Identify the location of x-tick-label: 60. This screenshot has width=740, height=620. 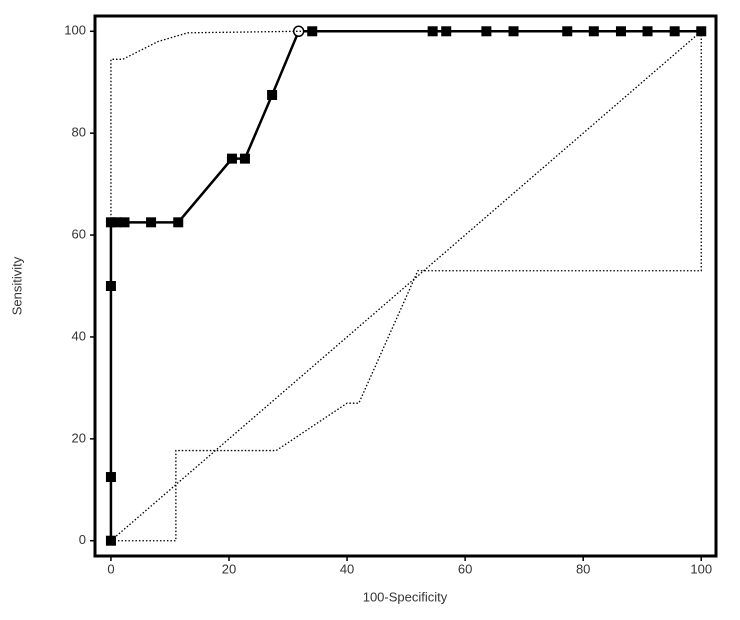
(465, 568).